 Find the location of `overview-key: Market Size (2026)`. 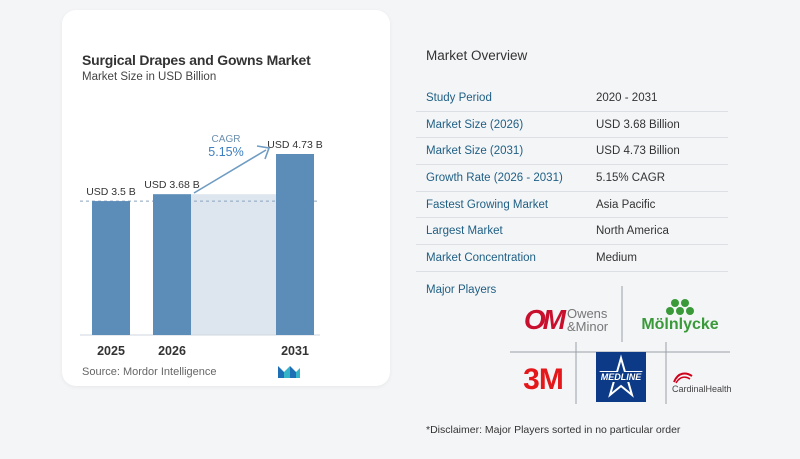

overview-key: Market Size (2026) is located at coordinates (475, 124).